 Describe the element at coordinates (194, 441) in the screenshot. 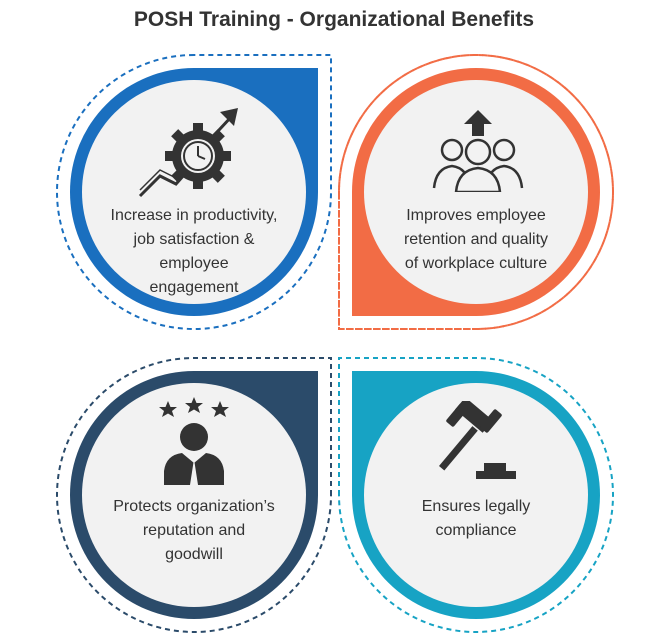

I see `person-stars-icon` at that location.